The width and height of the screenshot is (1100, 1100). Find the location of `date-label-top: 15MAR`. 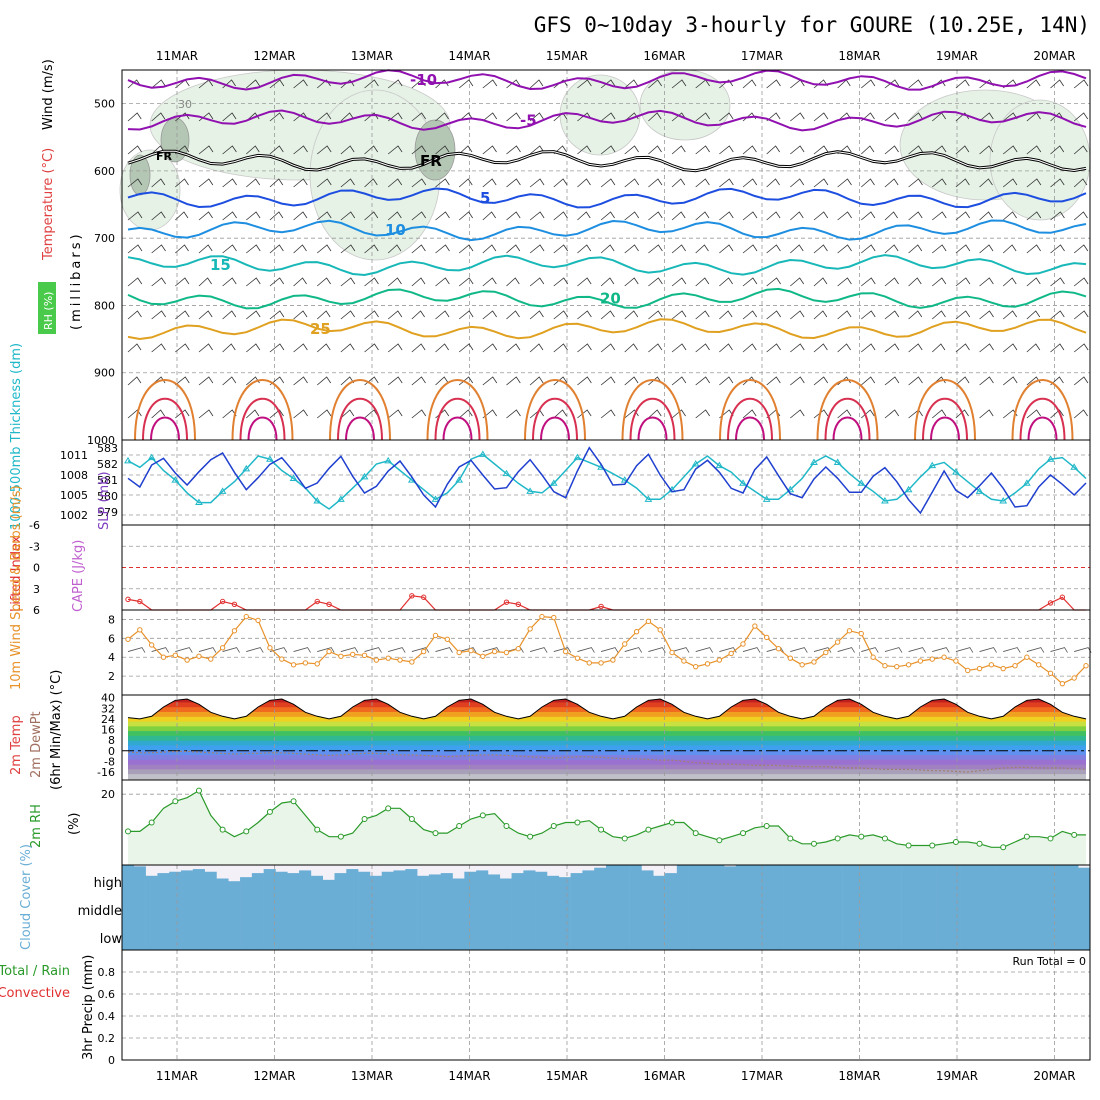

date-label-top: 15MAR is located at coordinates (567, 56).